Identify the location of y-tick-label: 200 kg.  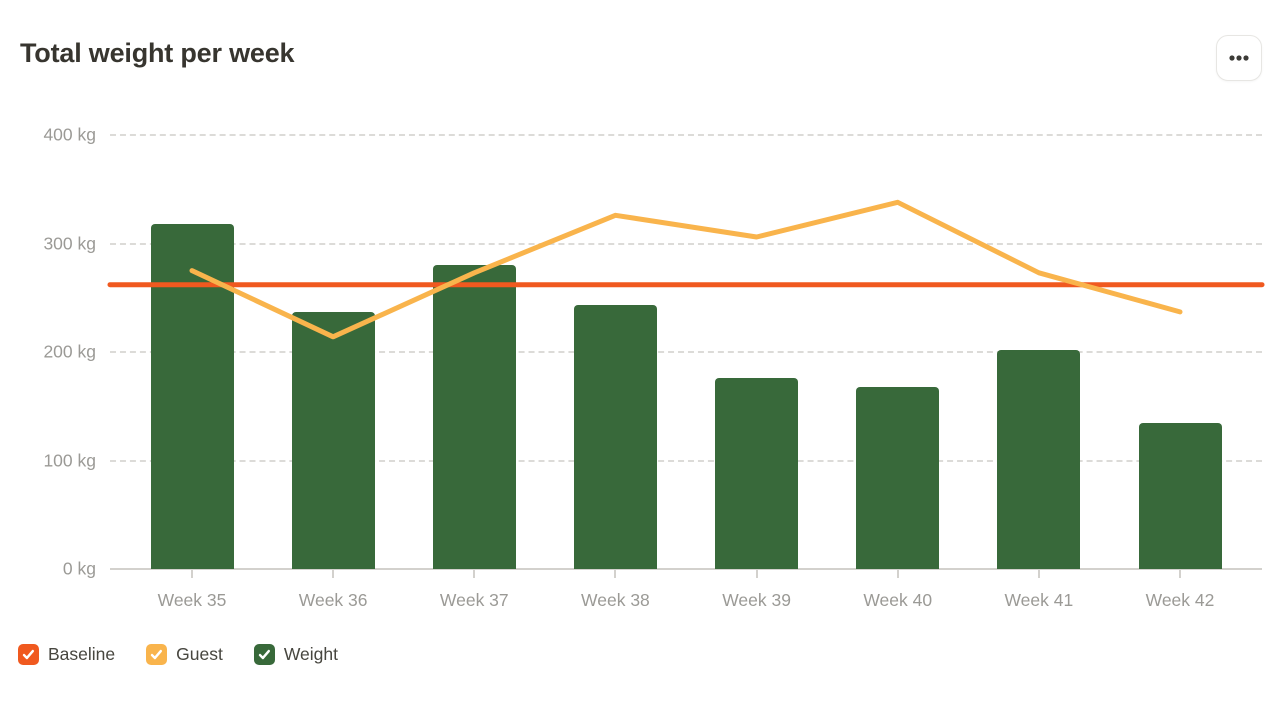
(69, 351).